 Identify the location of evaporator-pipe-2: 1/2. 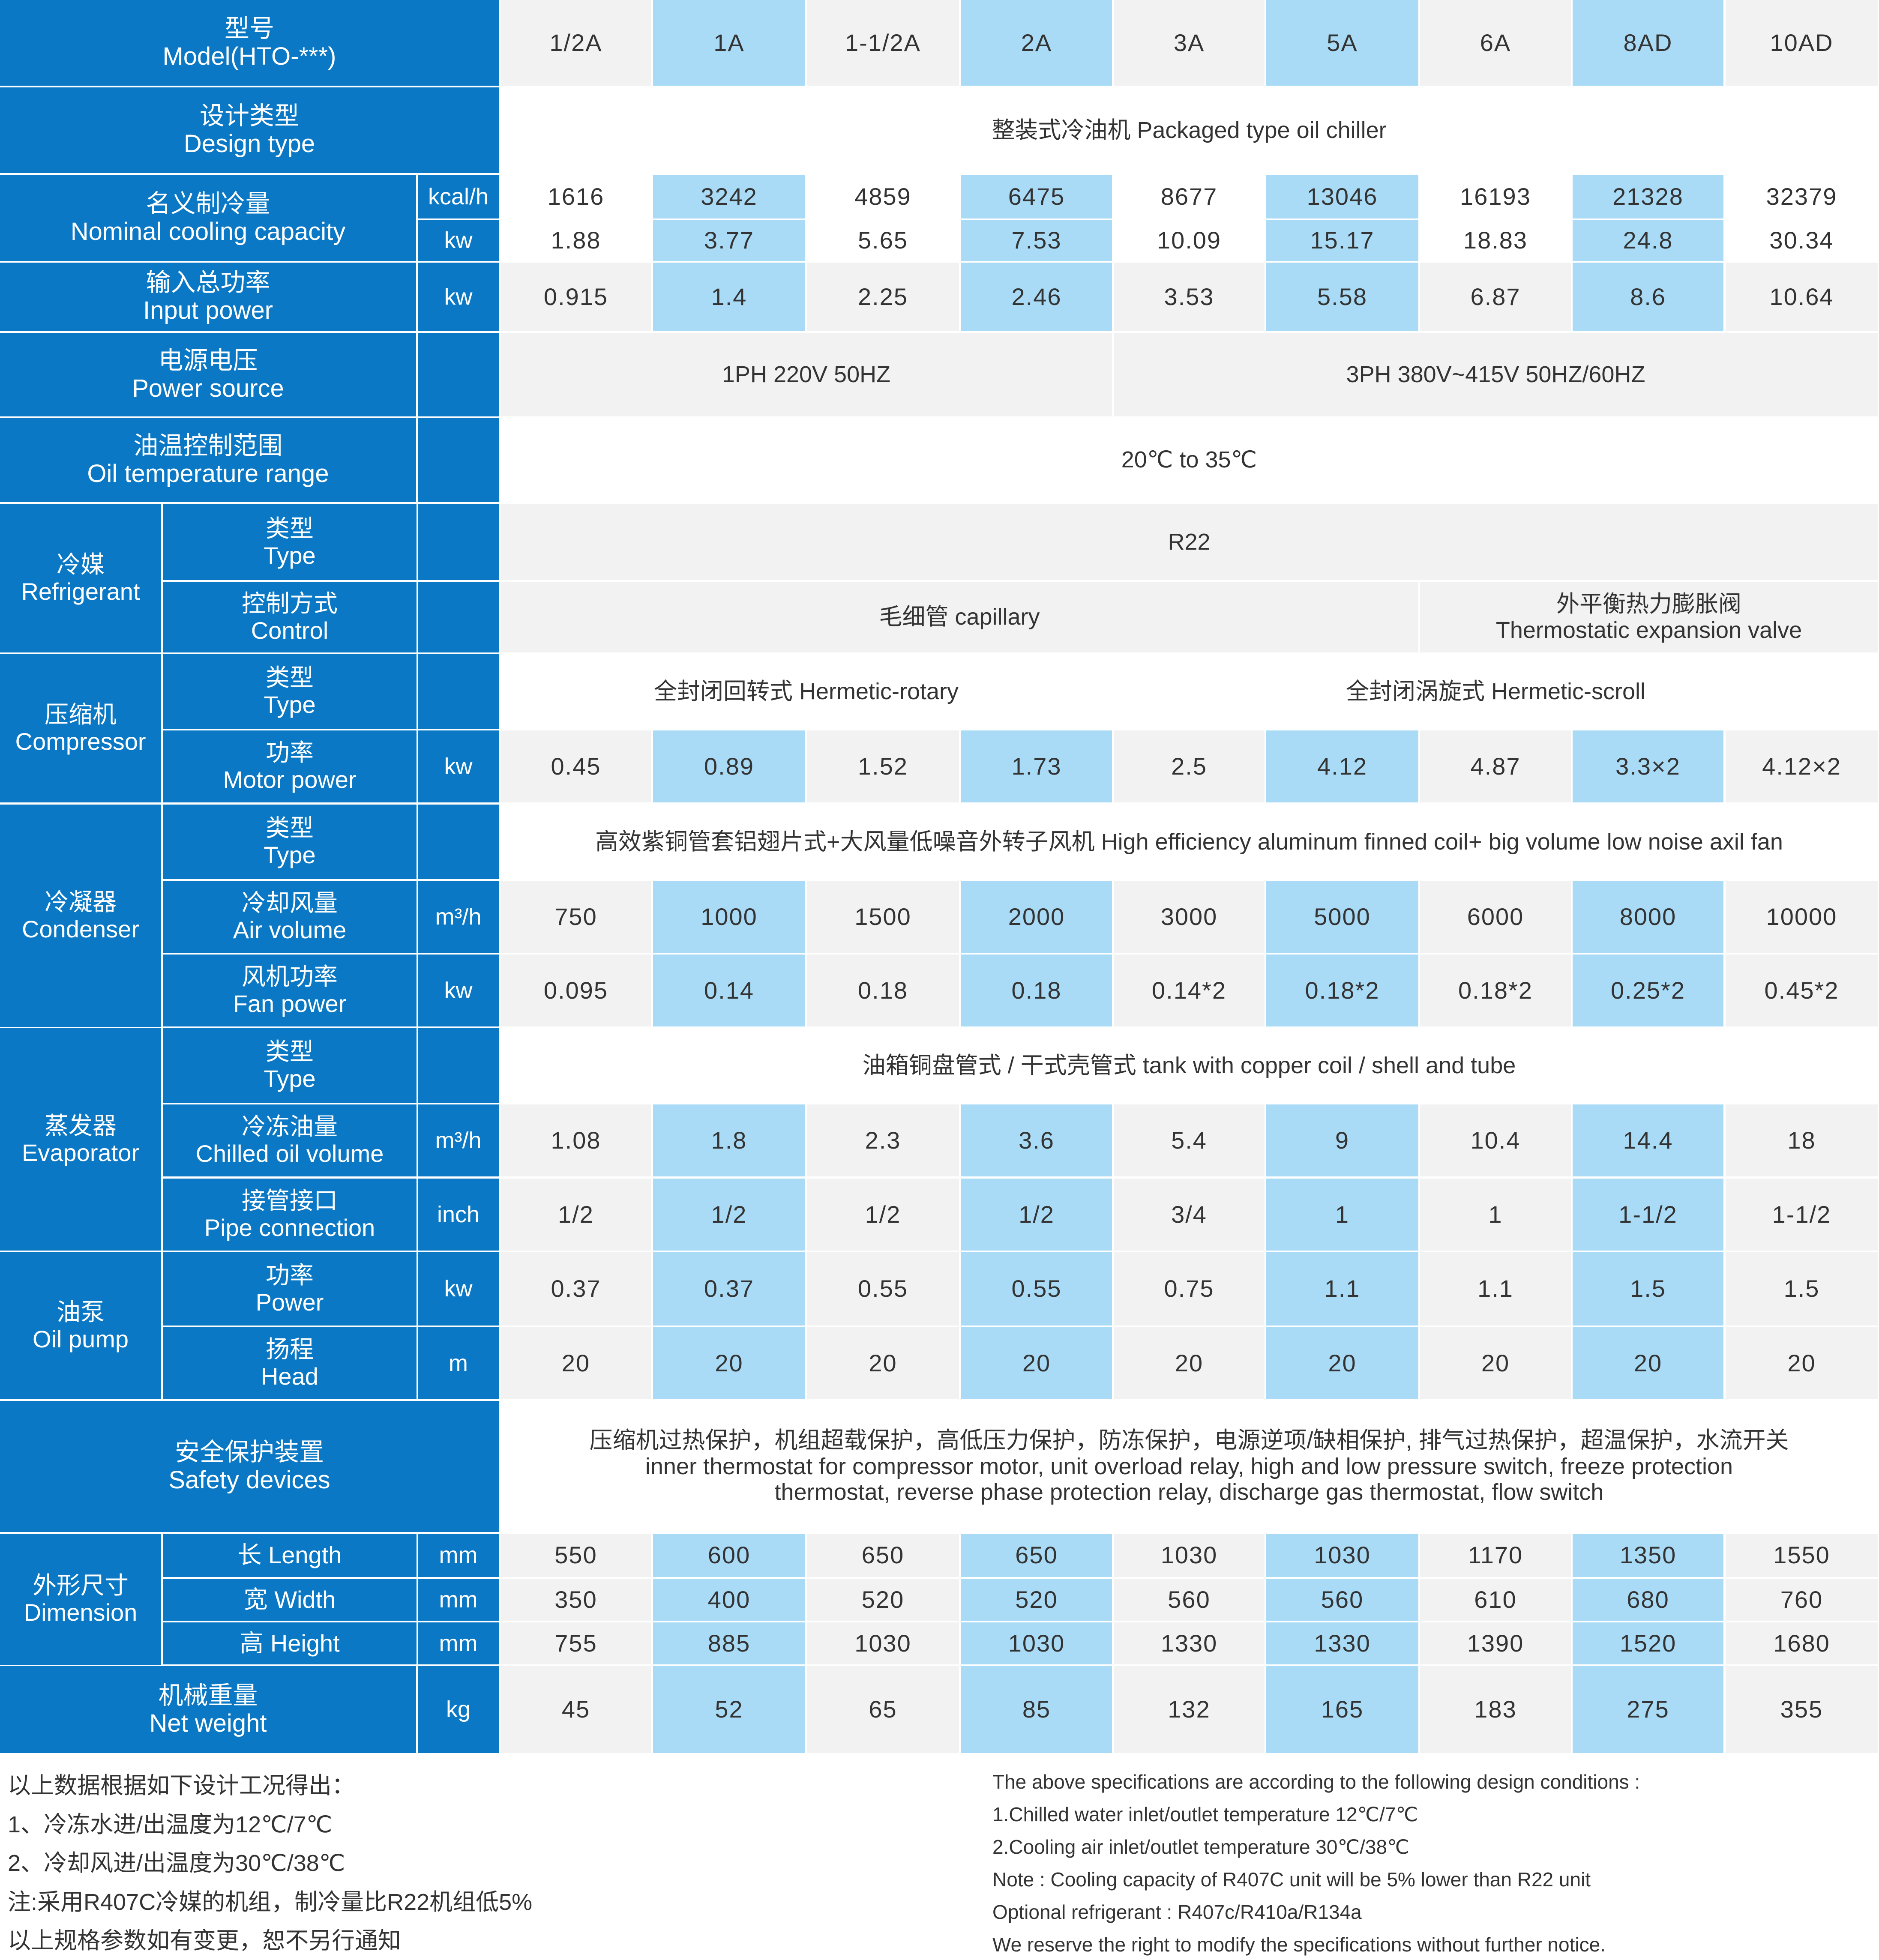
(730, 1216).